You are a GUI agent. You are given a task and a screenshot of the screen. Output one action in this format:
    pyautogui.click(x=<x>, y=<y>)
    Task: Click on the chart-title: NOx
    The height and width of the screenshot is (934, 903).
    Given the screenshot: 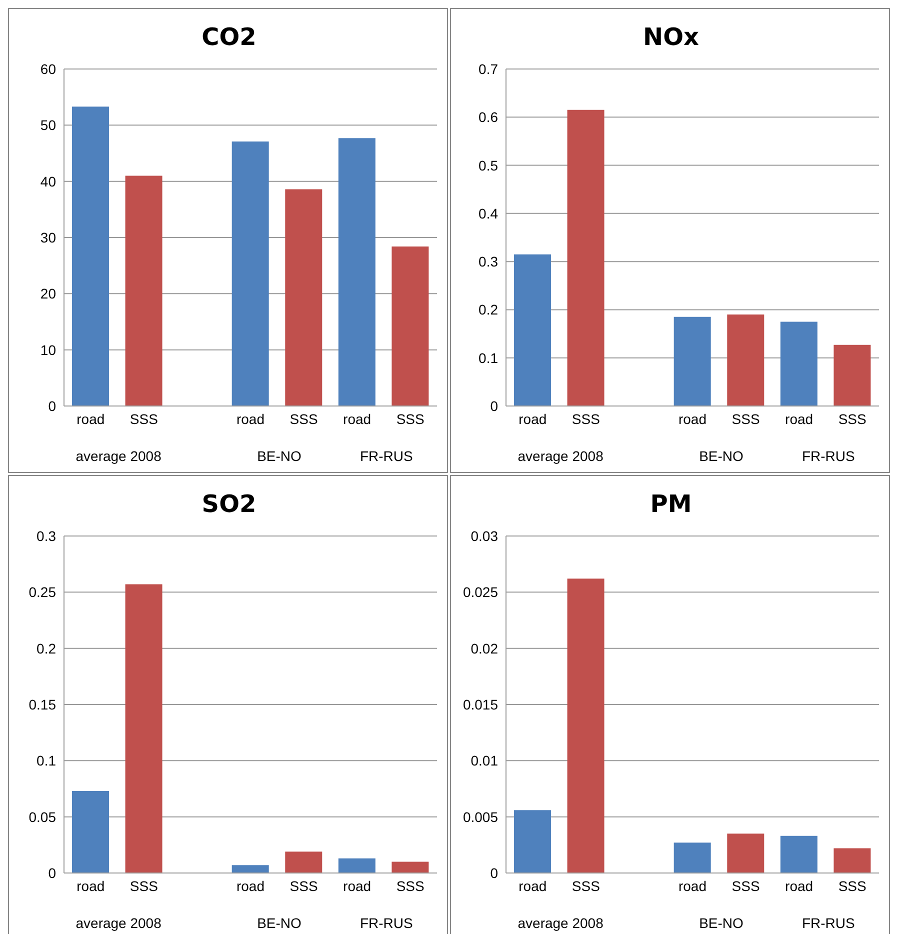 What is the action you would take?
    pyautogui.click(x=671, y=37)
    